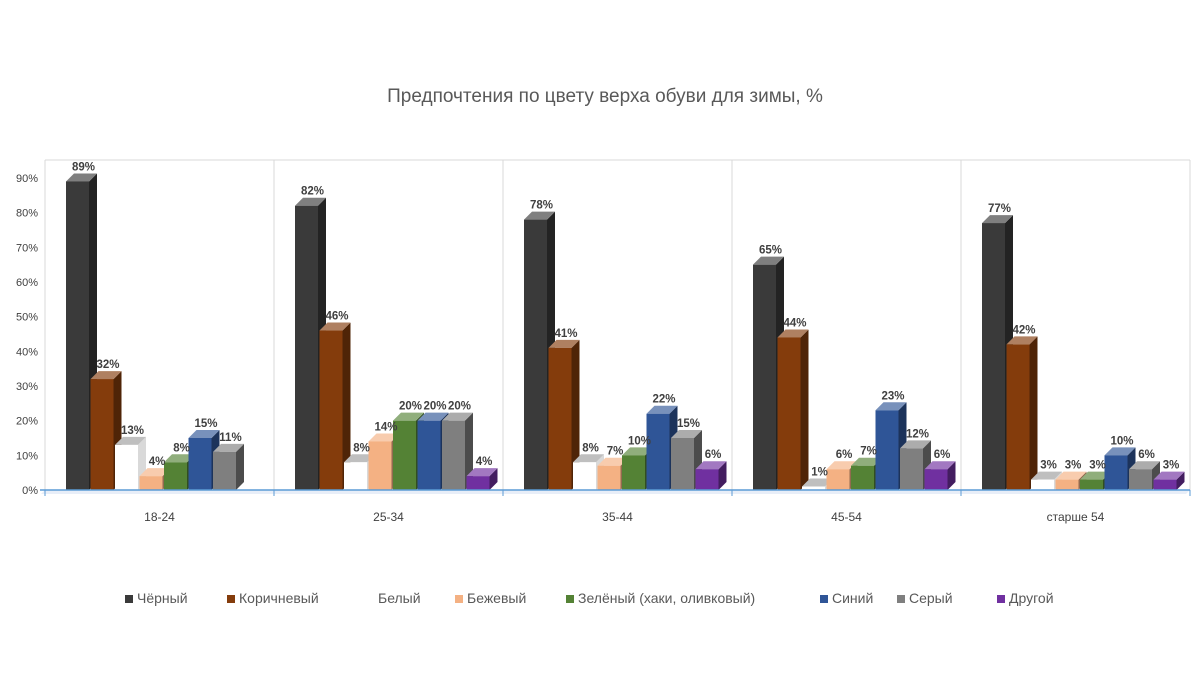 This screenshot has height=676, width=1200. I want to click on y-tick-label: 10%, so click(27, 456).